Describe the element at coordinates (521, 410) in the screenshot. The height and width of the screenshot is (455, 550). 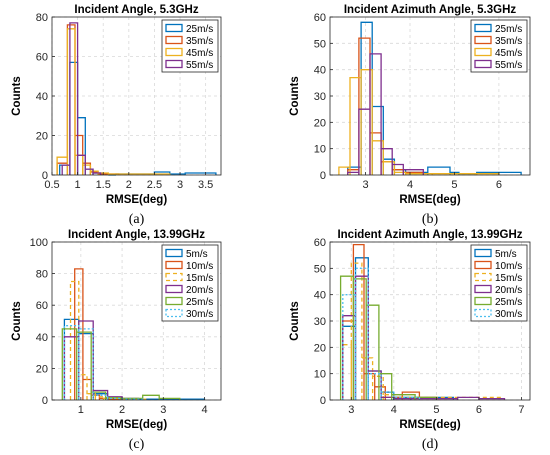
I see `x-tick-label: 7` at that location.